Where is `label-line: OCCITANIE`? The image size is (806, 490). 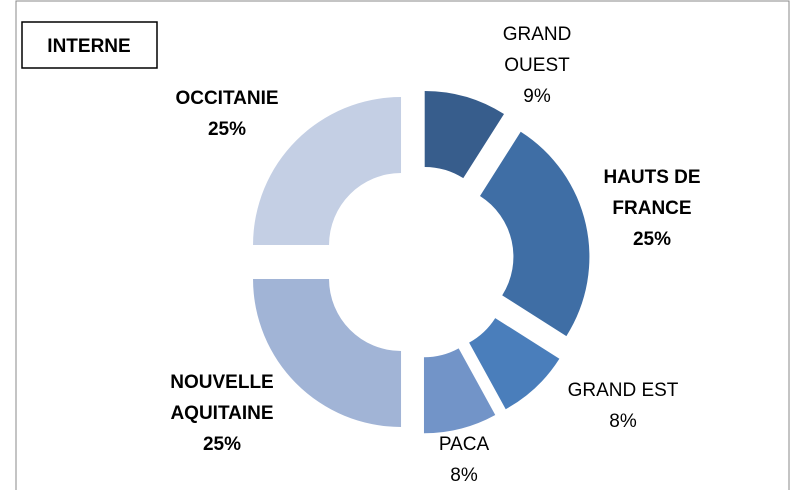 label-line: OCCITANIE is located at coordinates (226, 98).